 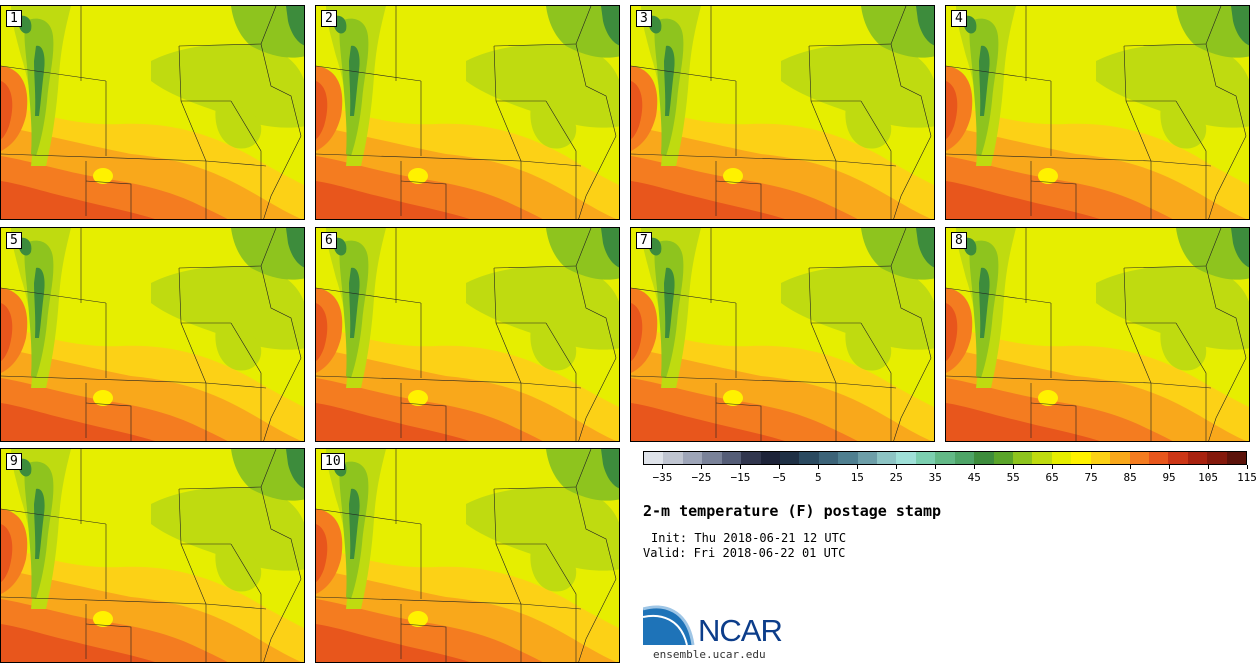 I want to click on member-panel-4: 4, so click(x=1097, y=112).